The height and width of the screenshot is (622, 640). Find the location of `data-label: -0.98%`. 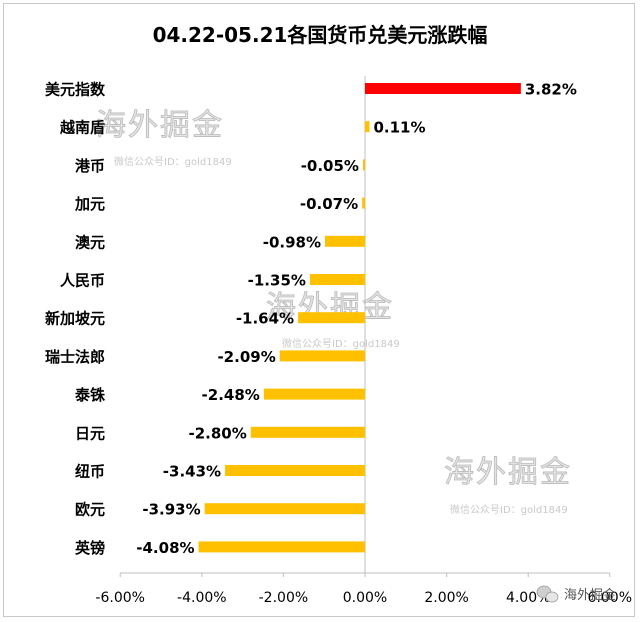

data-label: -0.98% is located at coordinates (292, 242).